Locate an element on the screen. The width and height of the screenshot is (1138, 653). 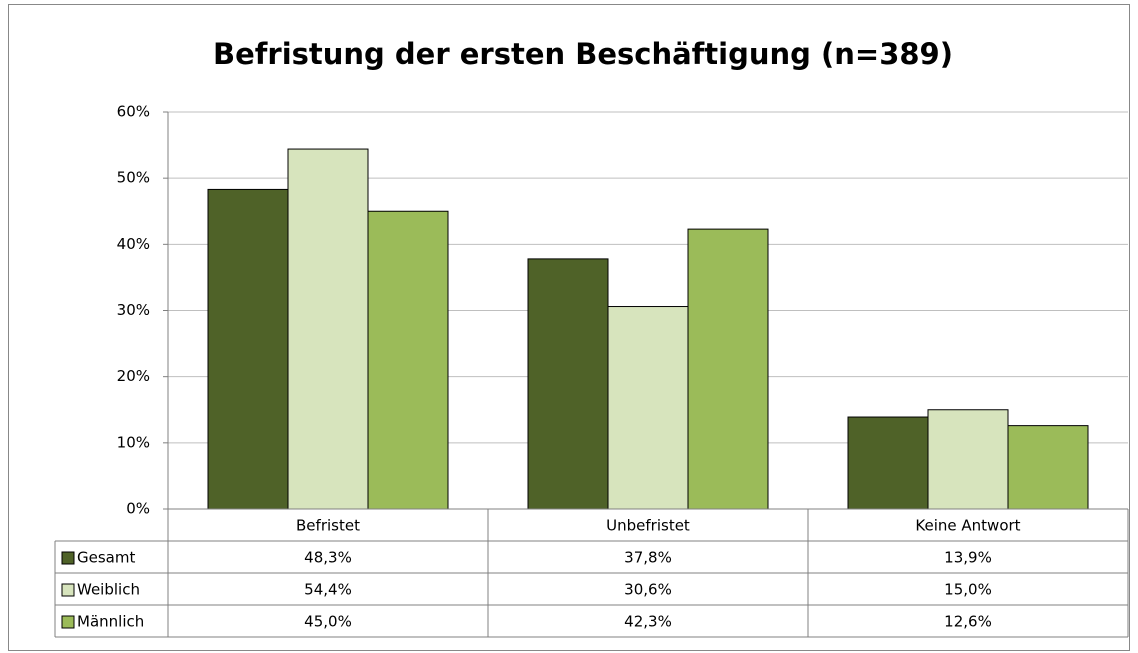
y-tick-label: 60% is located at coordinates (133, 112).